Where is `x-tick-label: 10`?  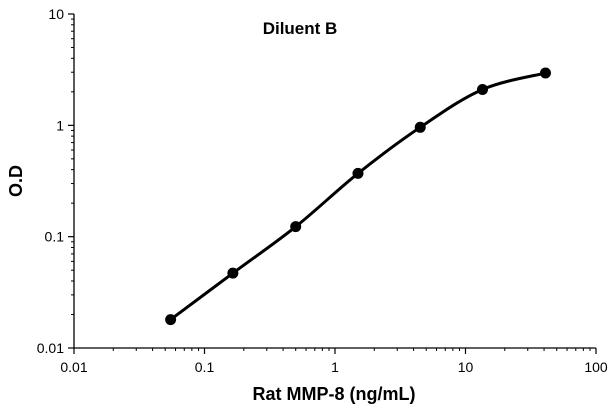 x-tick-label: 10 is located at coordinates (466, 367).